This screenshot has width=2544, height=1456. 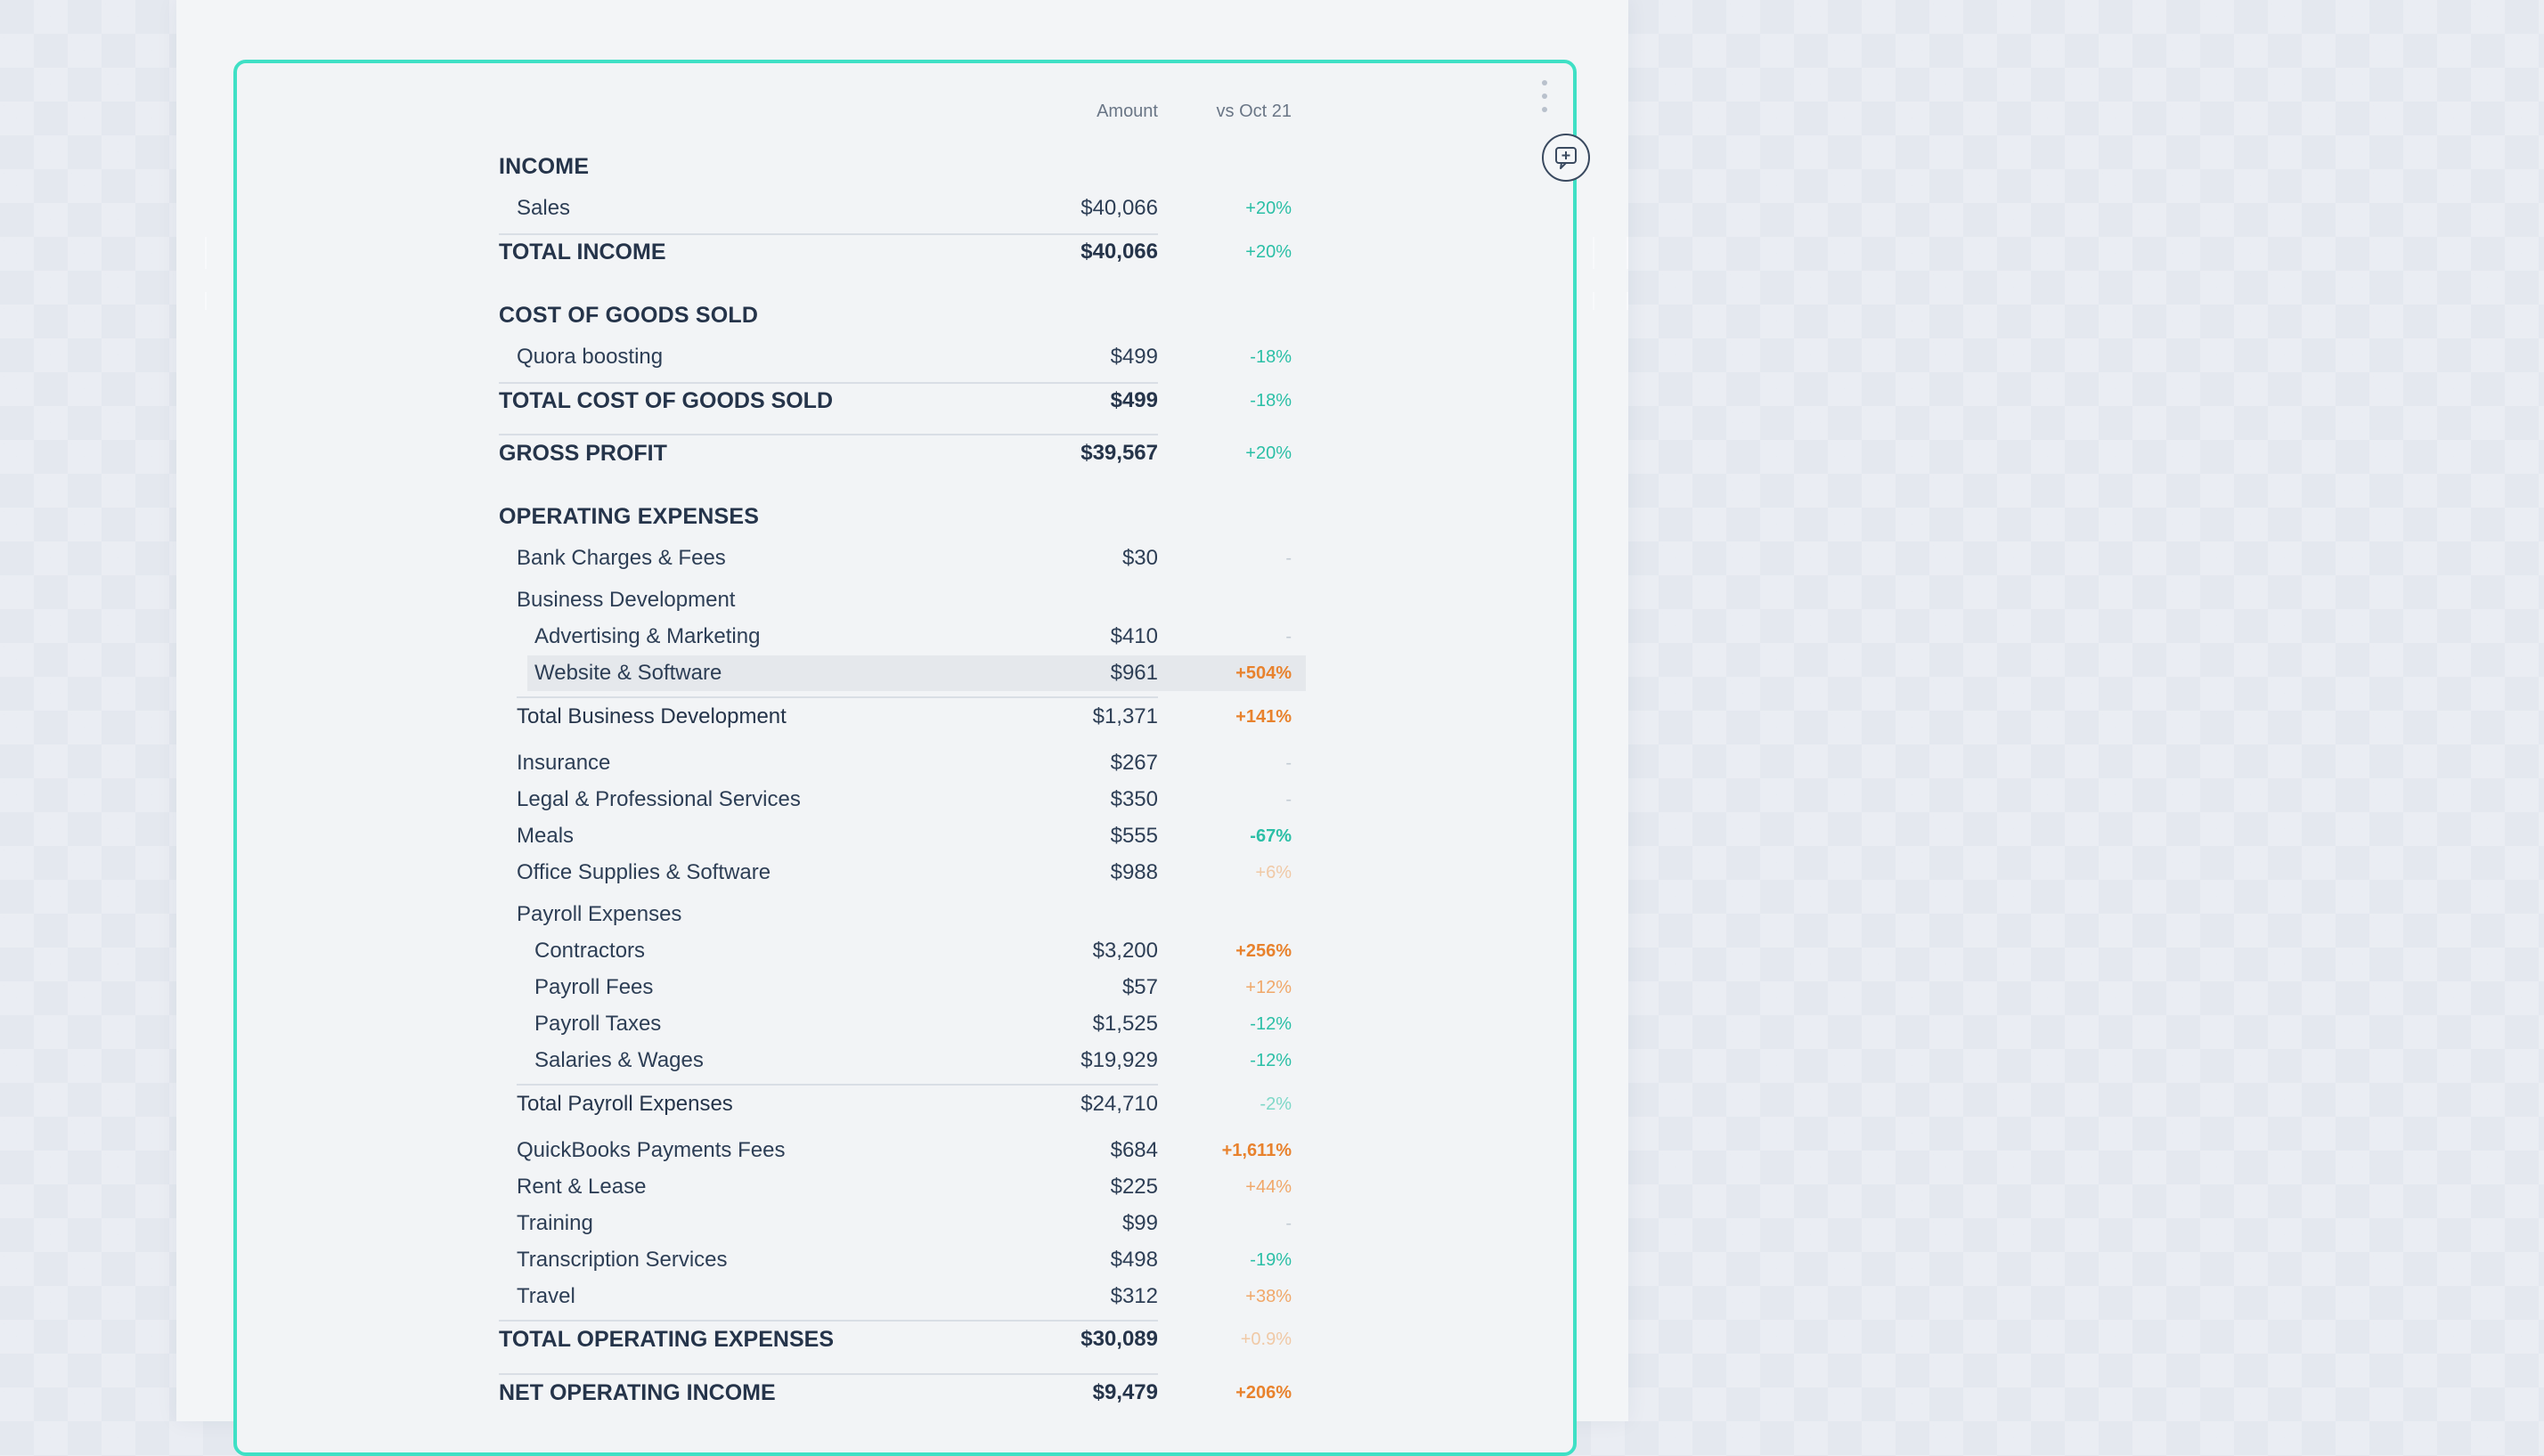 I want to click on total-row-label: TOTAL OPERATING EXPENSES, so click(x=667, y=1339).